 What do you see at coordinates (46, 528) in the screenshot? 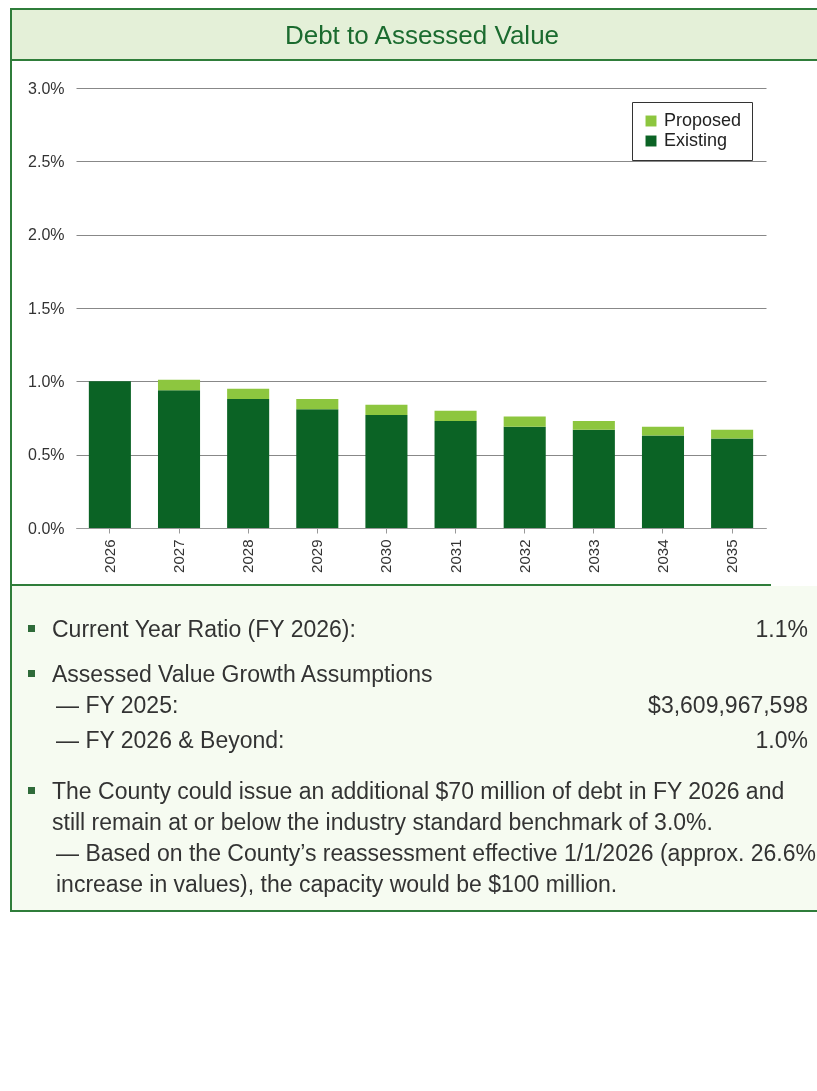
I see `y-tick-label: 0.0%` at bounding box center [46, 528].